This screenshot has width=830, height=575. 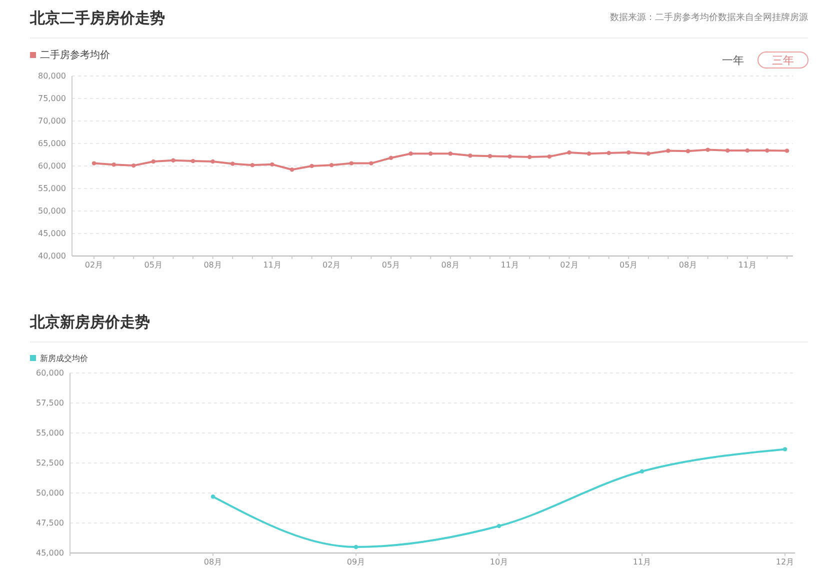 What do you see at coordinates (50, 463) in the screenshot?
I see `y-tick-label: 52,500` at bounding box center [50, 463].